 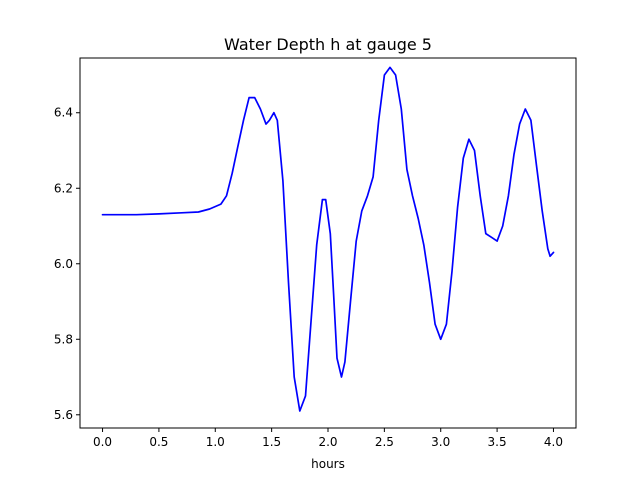 I want to click on x-tick-label: 0.5, so click(x=158, y=442).